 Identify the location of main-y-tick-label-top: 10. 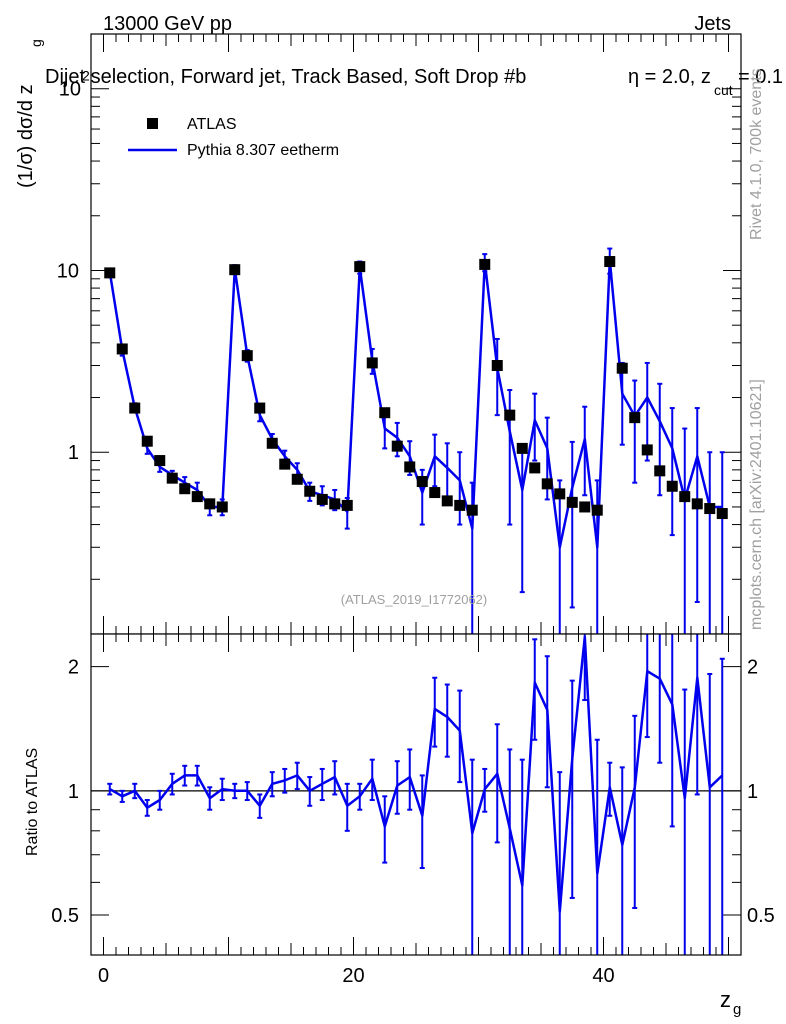
(70, 90).